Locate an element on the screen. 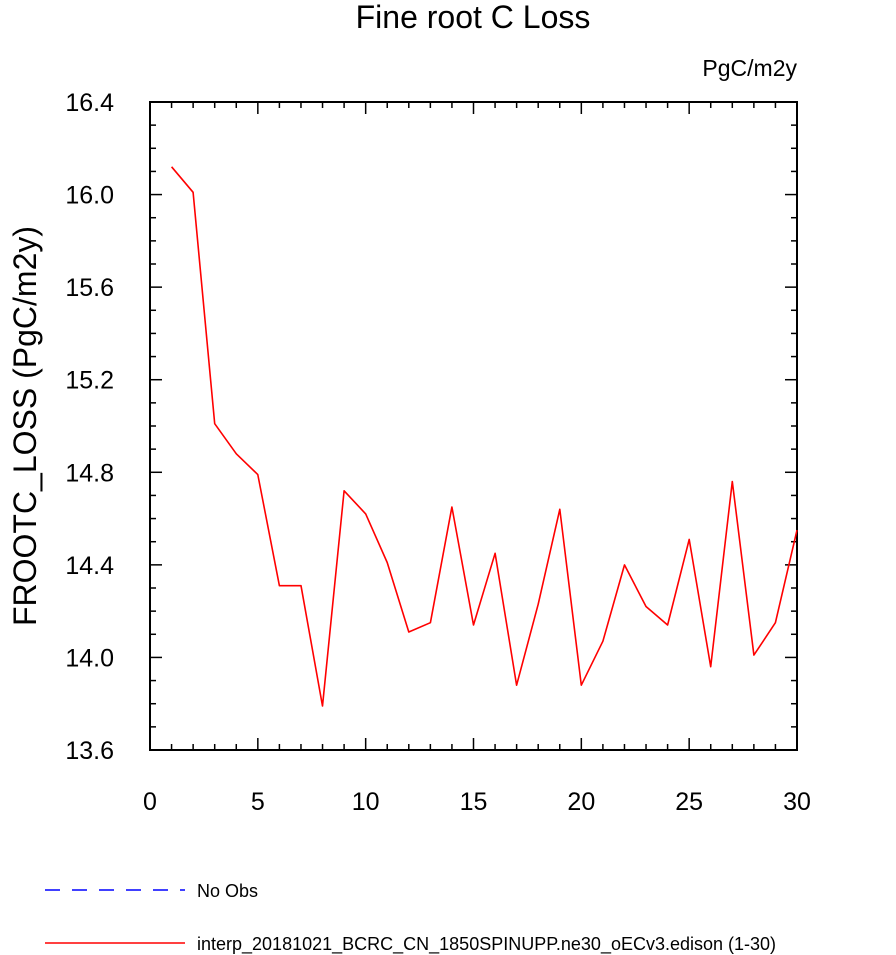  x-tick-label: 5 is located at coordinates (258, 802).